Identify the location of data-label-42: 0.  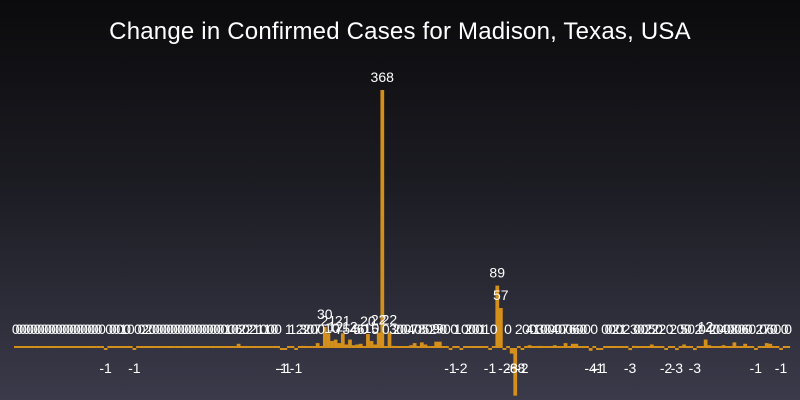
(167, 329).